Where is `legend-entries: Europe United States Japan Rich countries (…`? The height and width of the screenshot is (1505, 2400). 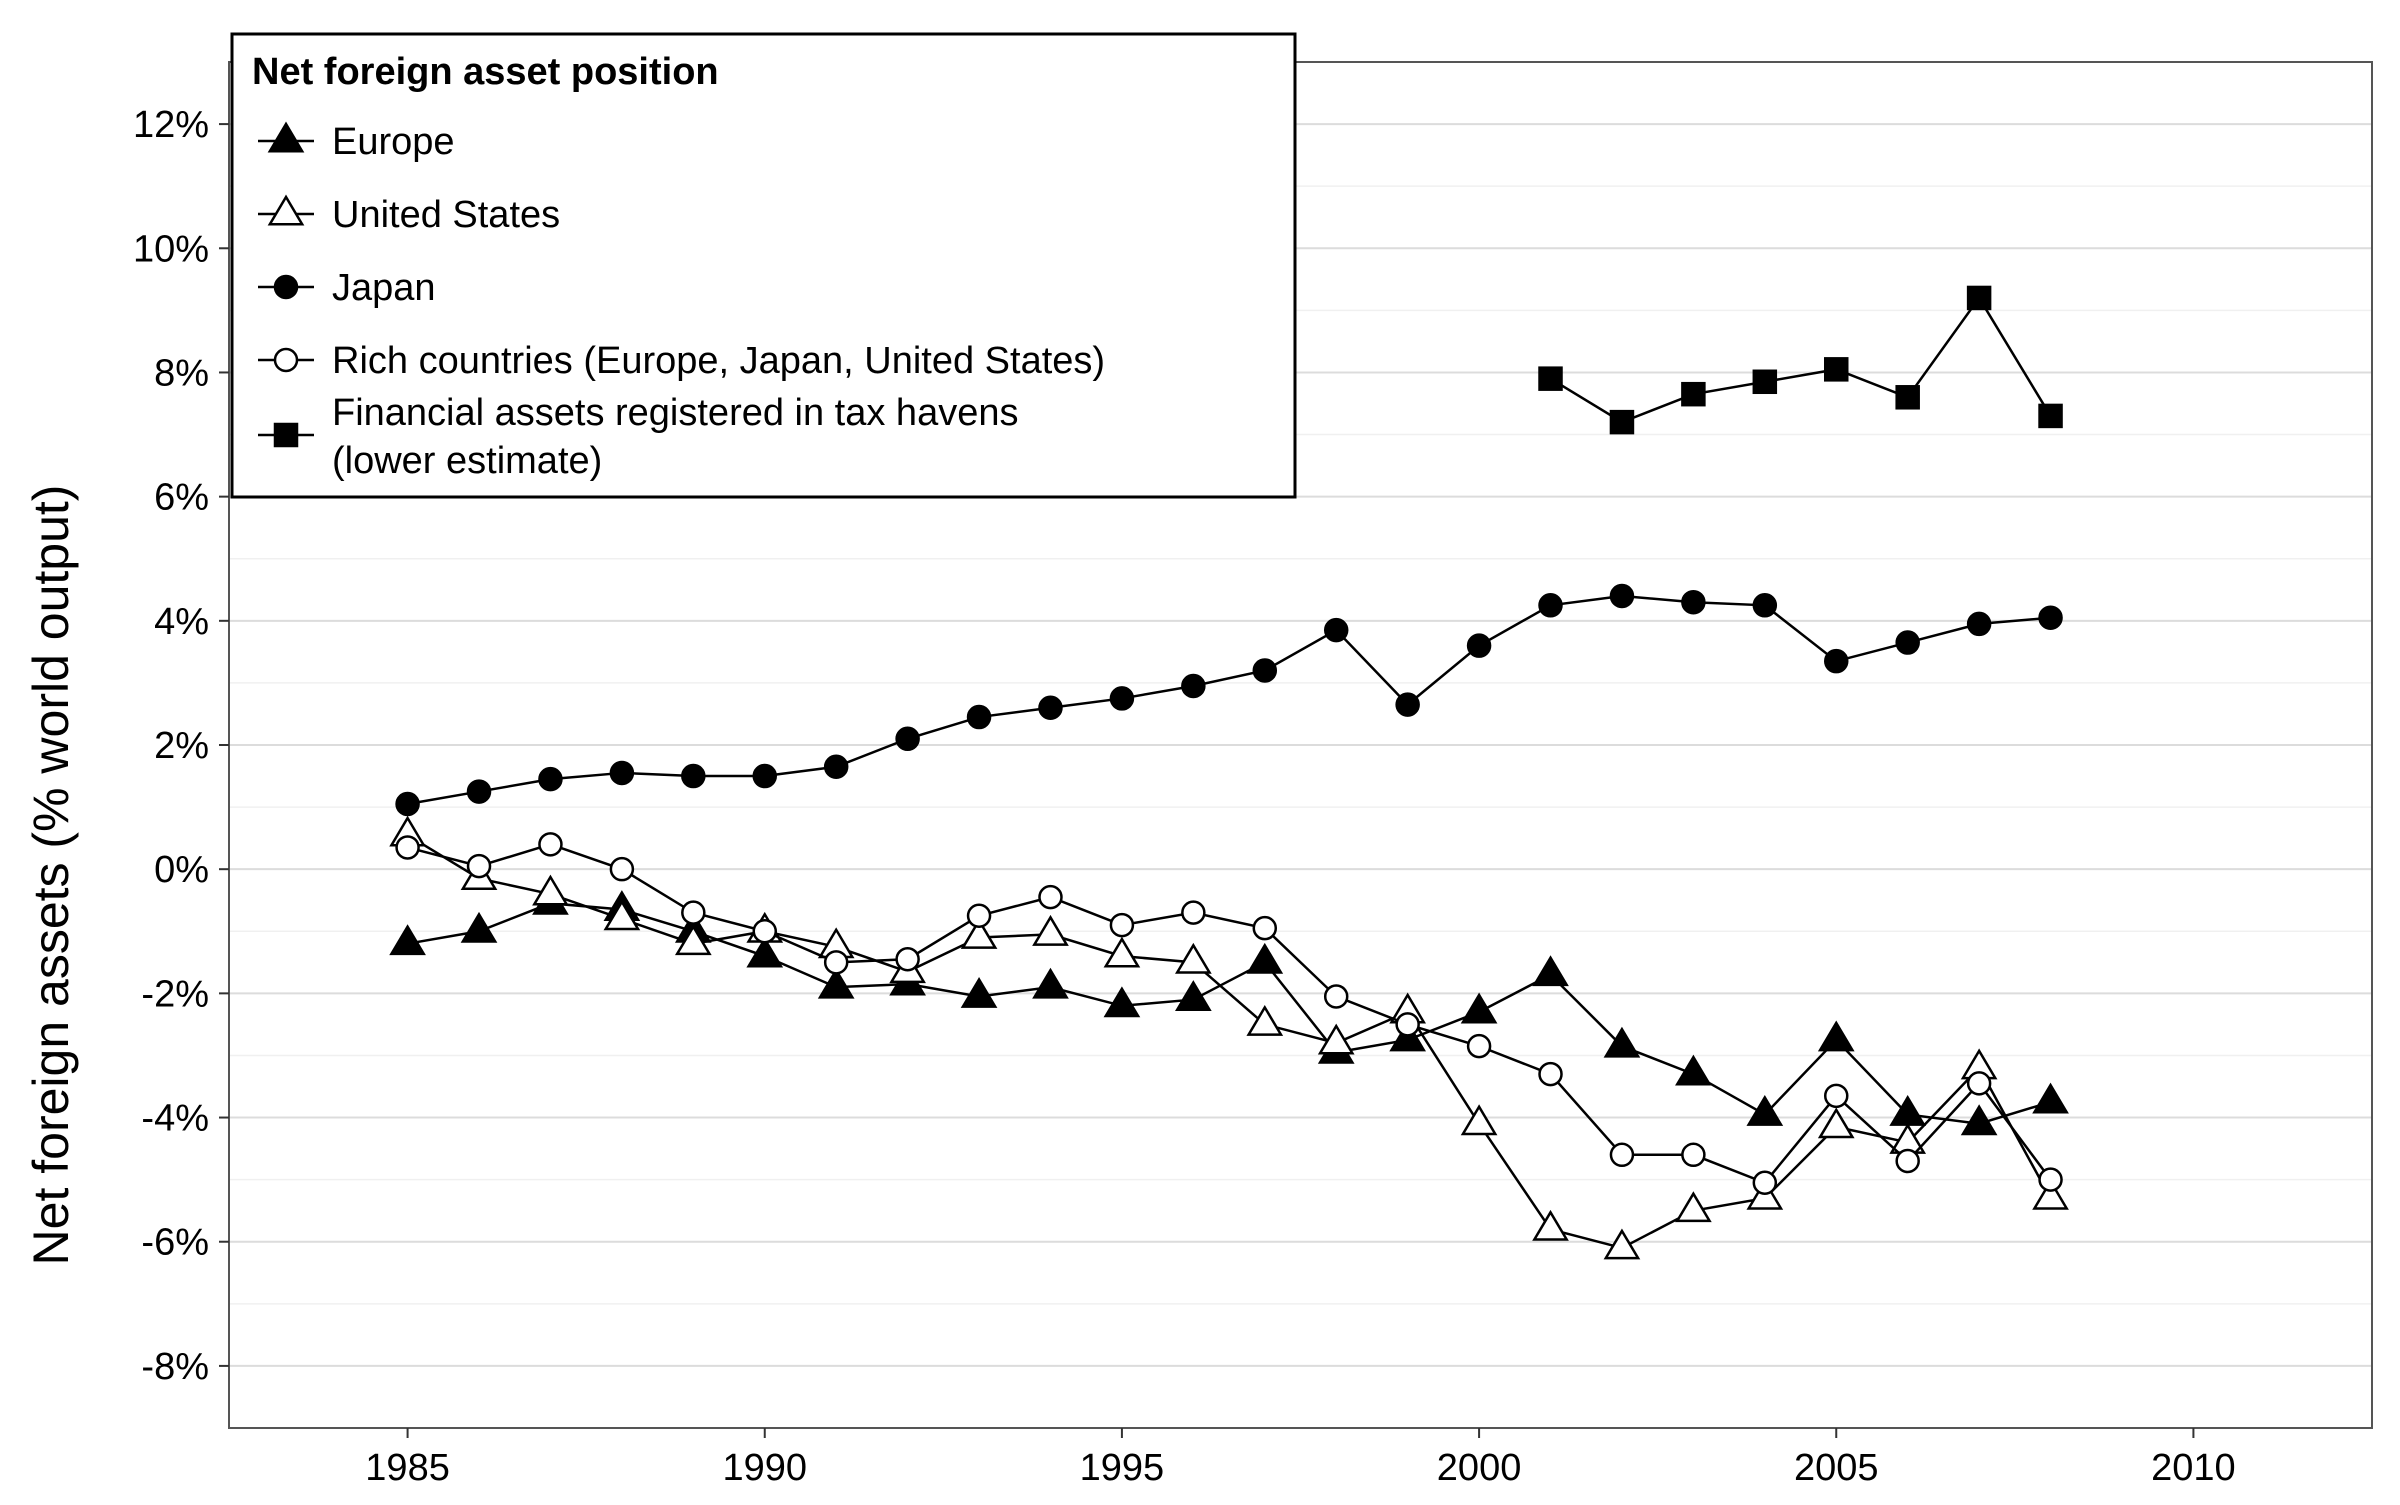
legend-entries: Europe United States Japan Rich countries (… is located at coordinates (681, 301).